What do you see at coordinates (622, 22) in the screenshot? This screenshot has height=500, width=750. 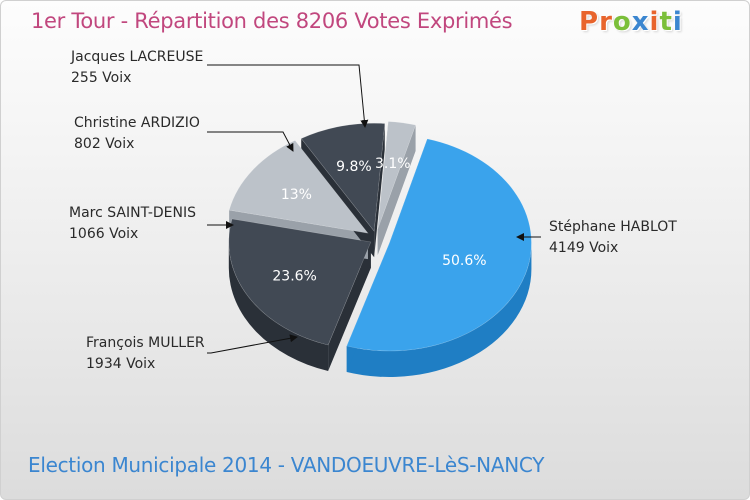 I see `logo-letter: o` at bounding box center [622, 22].